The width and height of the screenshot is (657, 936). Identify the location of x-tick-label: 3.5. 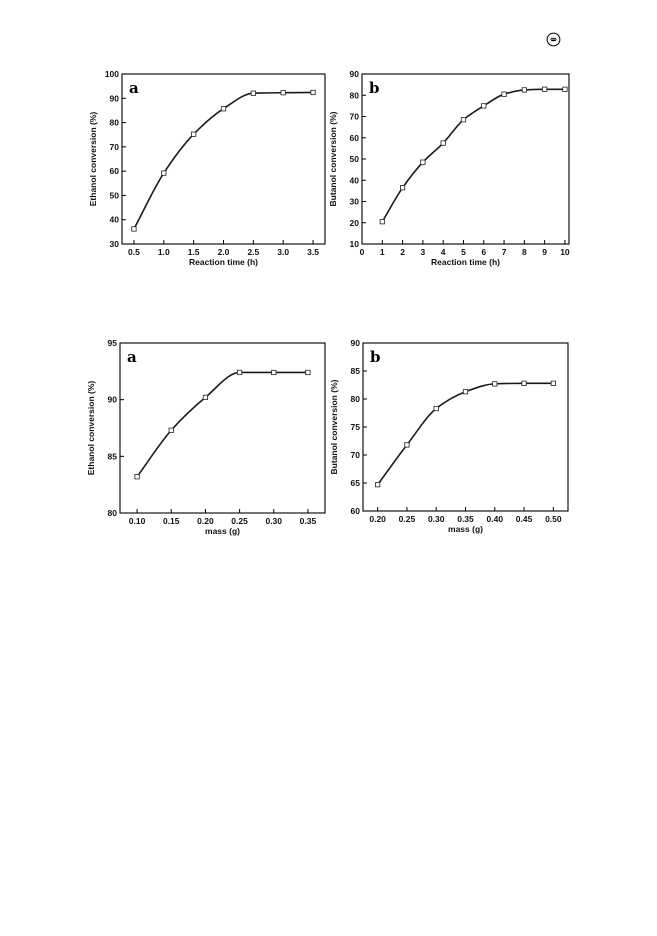
(313, 252).